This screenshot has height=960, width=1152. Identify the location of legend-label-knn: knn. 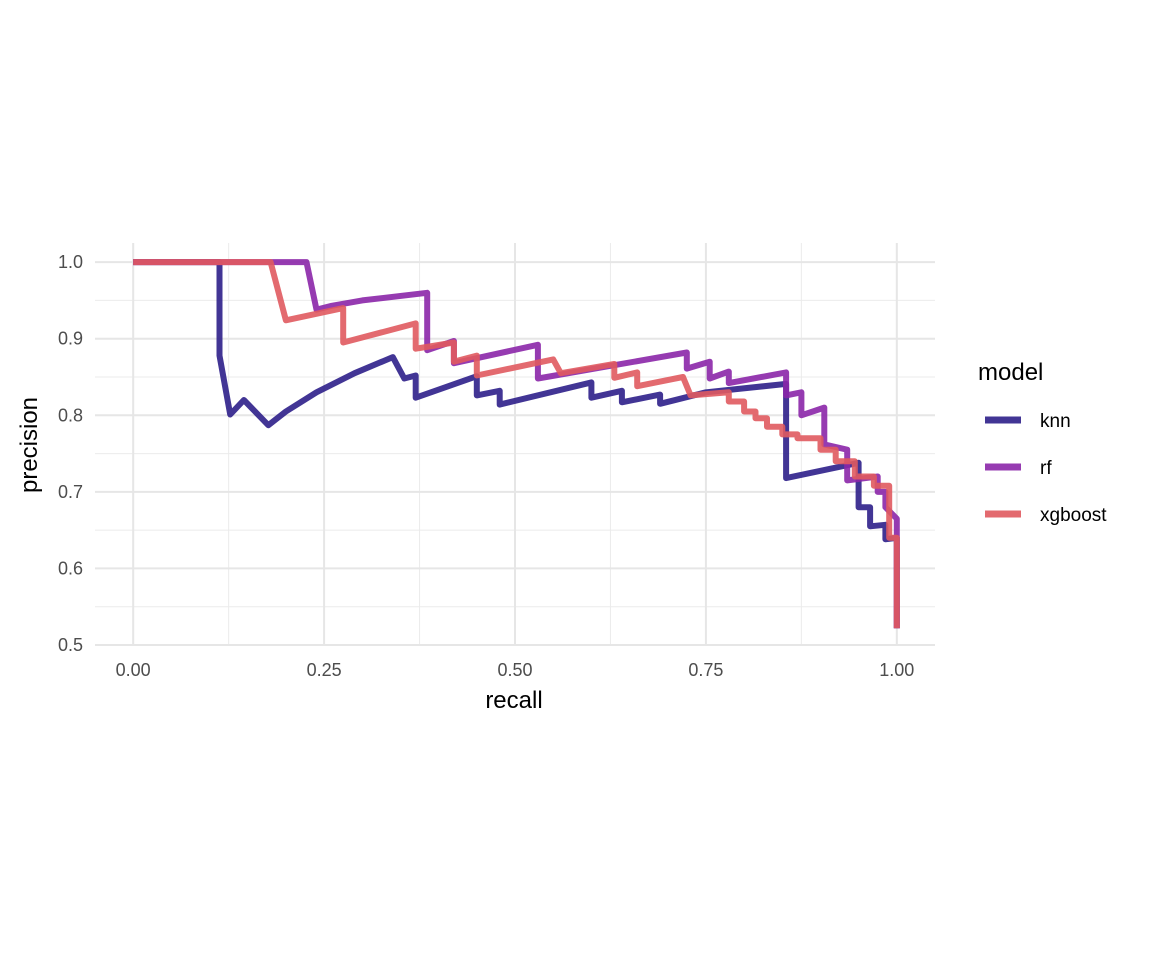
(1055, 421).